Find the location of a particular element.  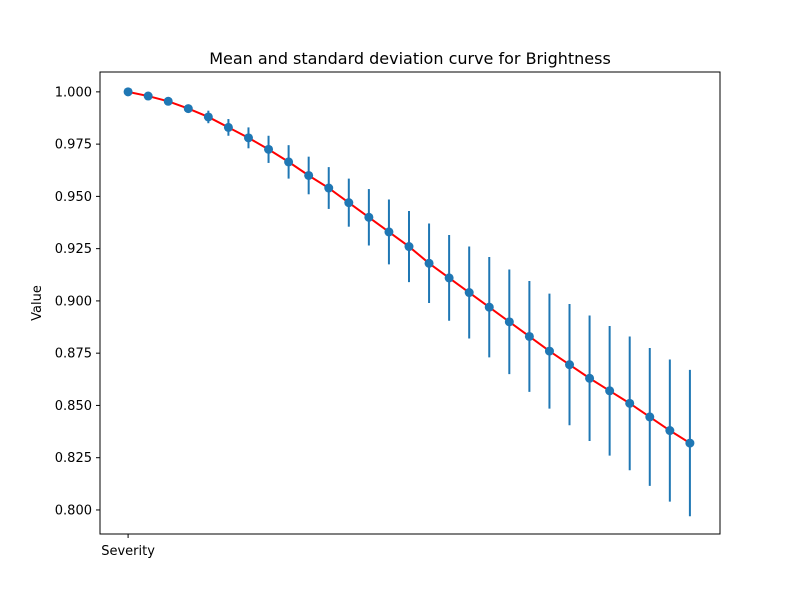

y-tick-label: 0.950 is located at coordinates (73, 197).